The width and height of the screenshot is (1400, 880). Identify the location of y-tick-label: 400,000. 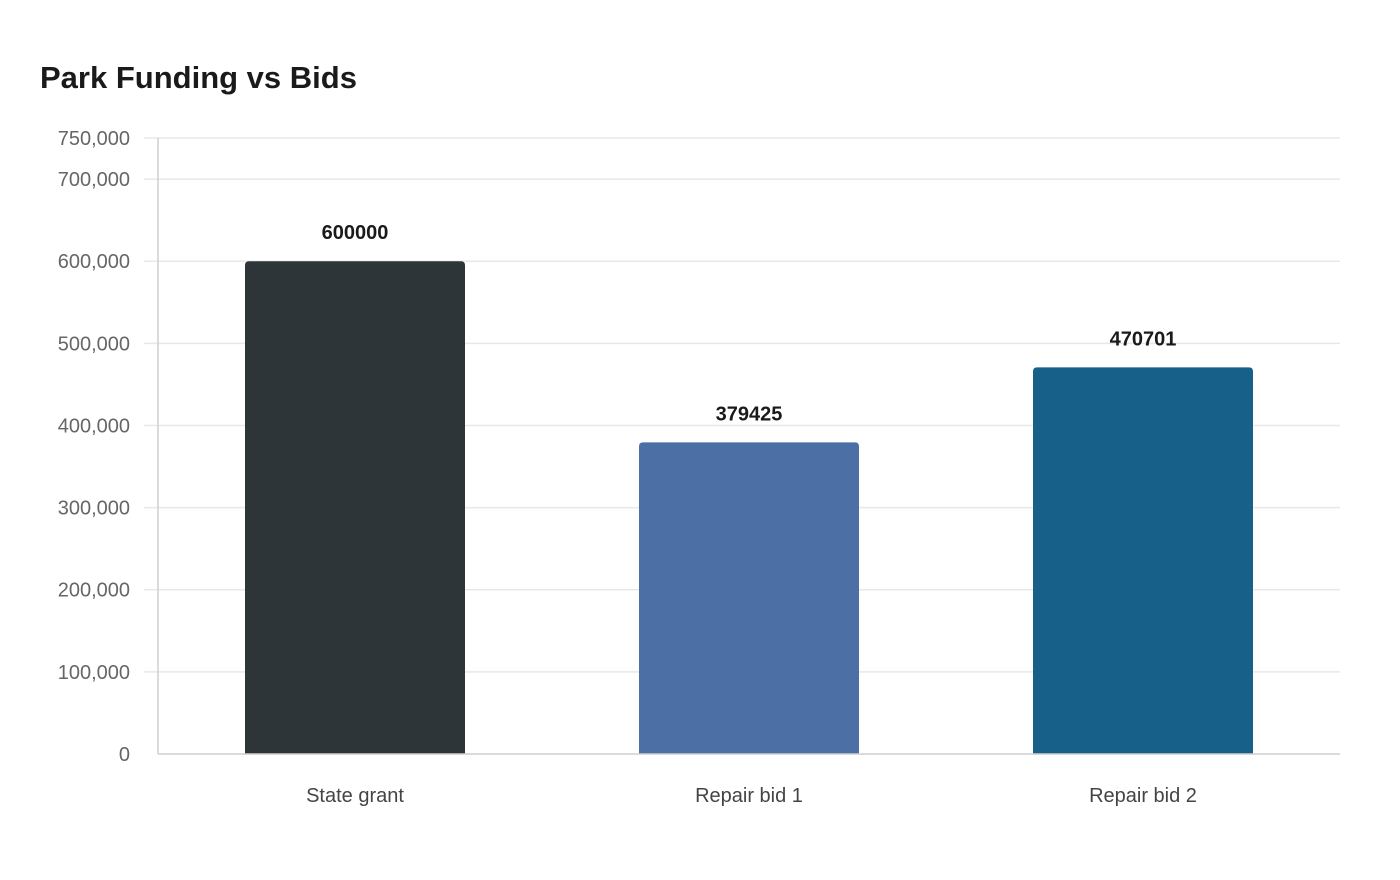
(94, 426).